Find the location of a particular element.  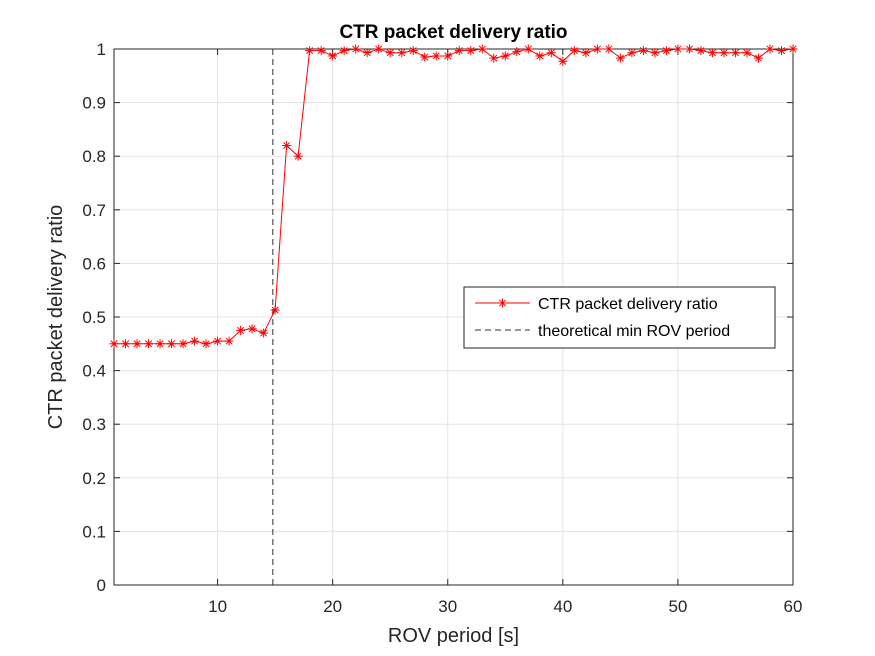

legend-label-ctr-ratio: CTR packet delivery ratio is located at coordinates (628, 304).